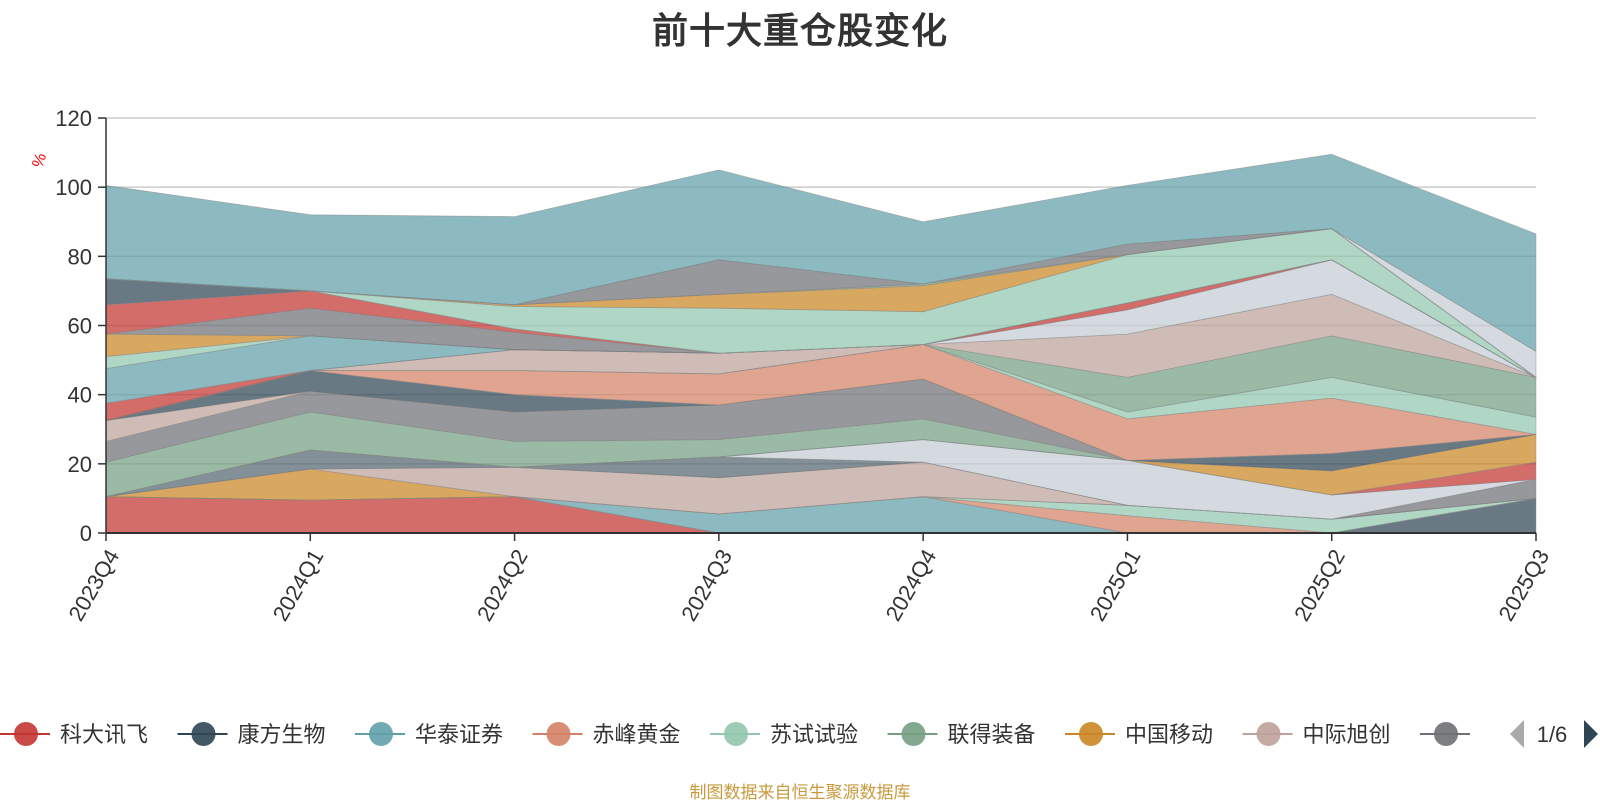 The width and height of the screenshot is (1600, 803). I want to click on legend-pager: 1/6, so click(1546, 734).